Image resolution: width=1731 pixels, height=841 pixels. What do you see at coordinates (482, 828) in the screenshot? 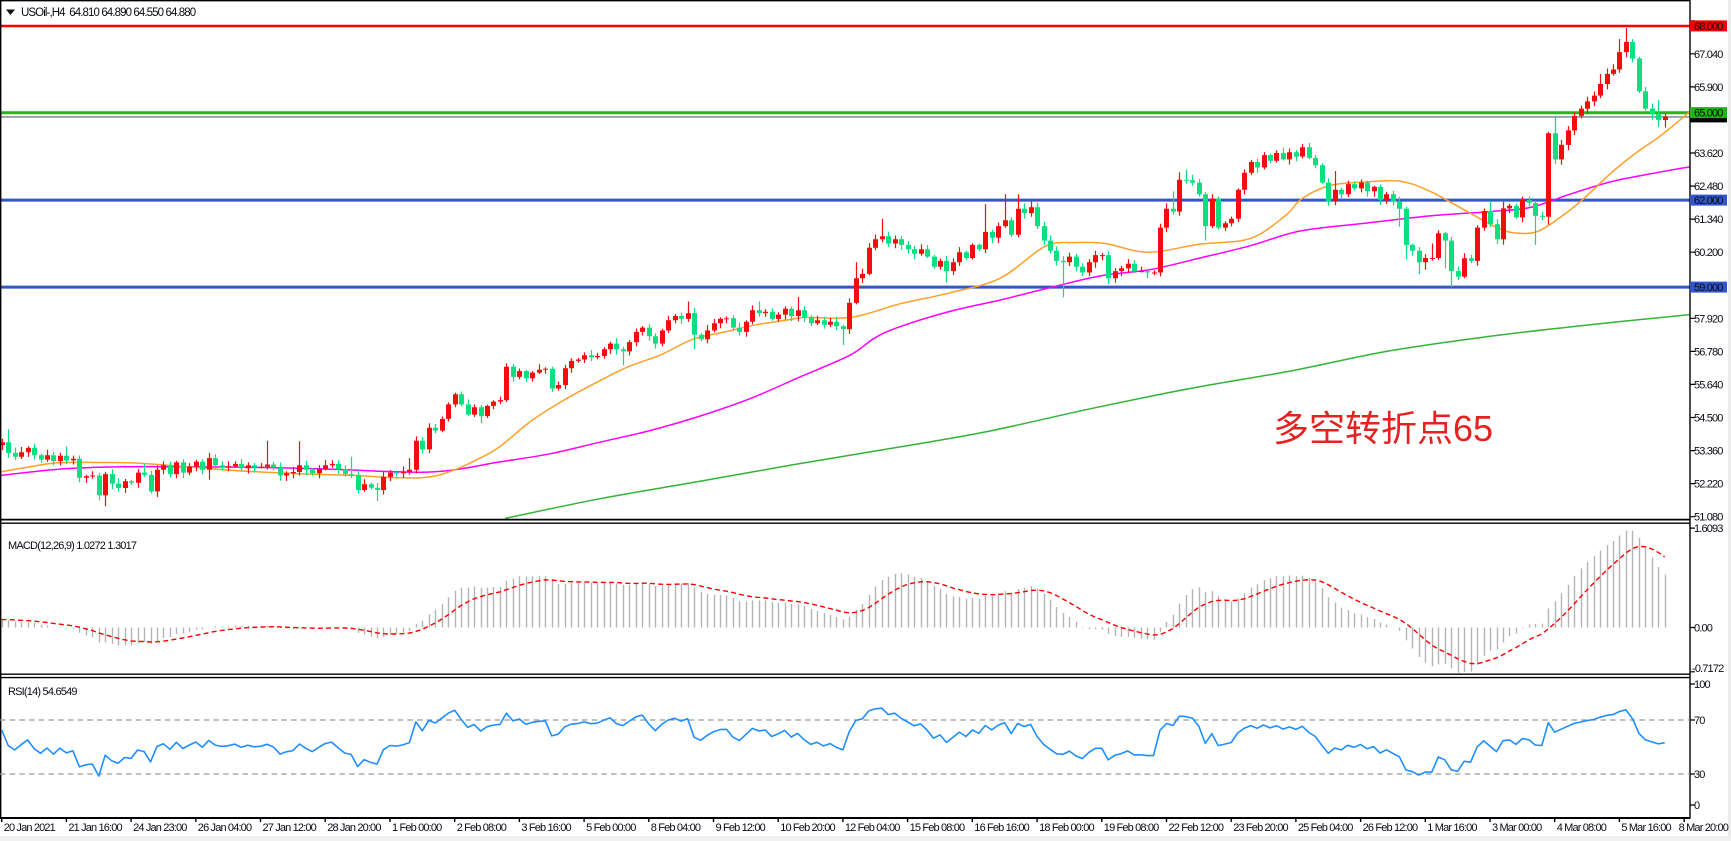
I see `svg-text: 2 Feb 08:00` at bounding box center [482, 828].